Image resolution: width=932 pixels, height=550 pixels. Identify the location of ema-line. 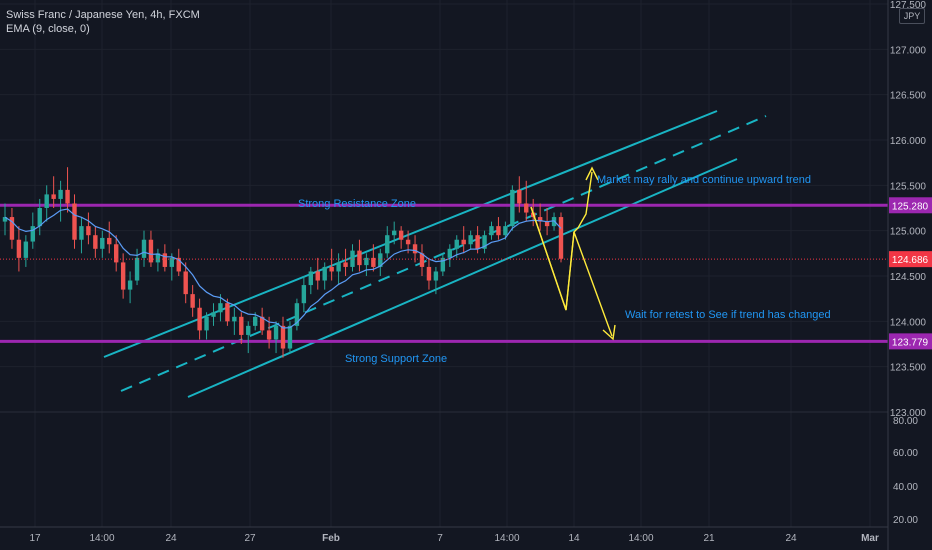
(283, 268).